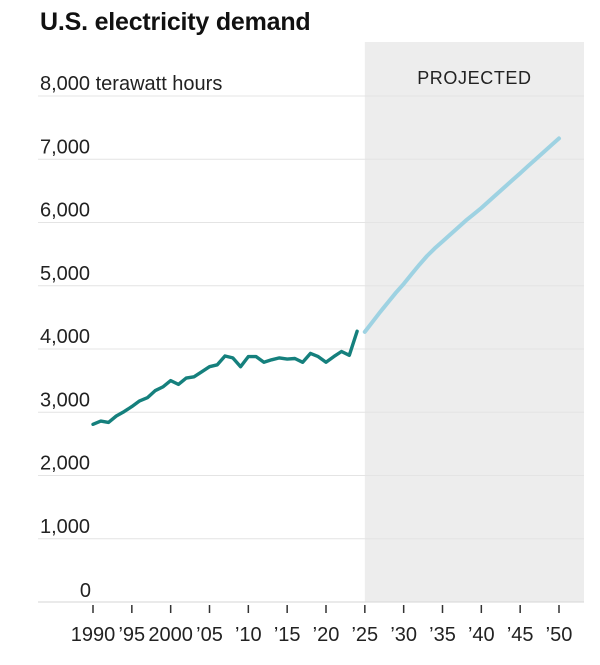  What do you see at coordinates (131, 84) in the screenshot?
I see `y-tick-label: 8,000 terawatt hours` at bounding box center [131, 84].